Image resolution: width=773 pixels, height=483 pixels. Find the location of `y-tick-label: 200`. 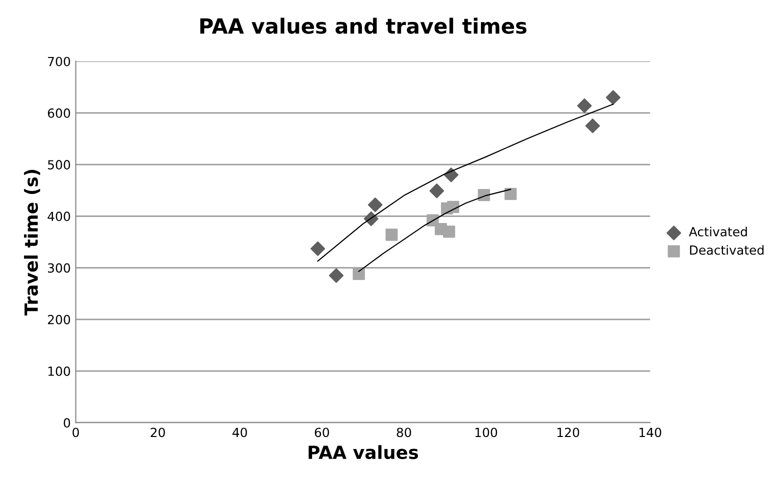

y-tick-label: 200 is located at coordinates (59, 319).